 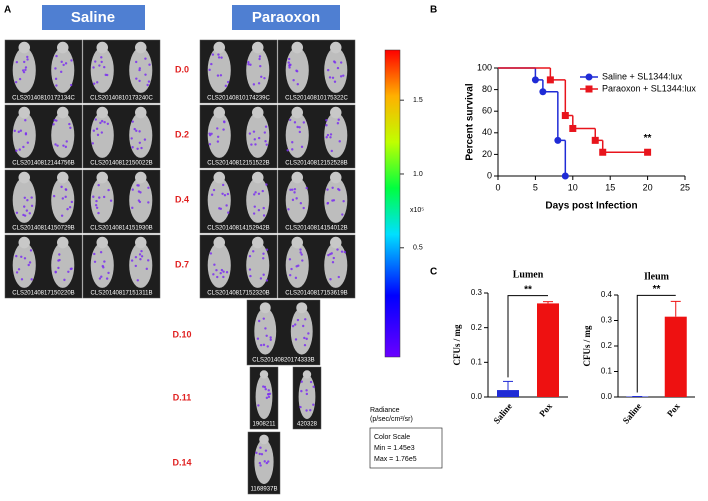 What do you see at coordinates (182, 134) in the screenshot?
I see `day-label: D.2` at bounding box center [182, 134].